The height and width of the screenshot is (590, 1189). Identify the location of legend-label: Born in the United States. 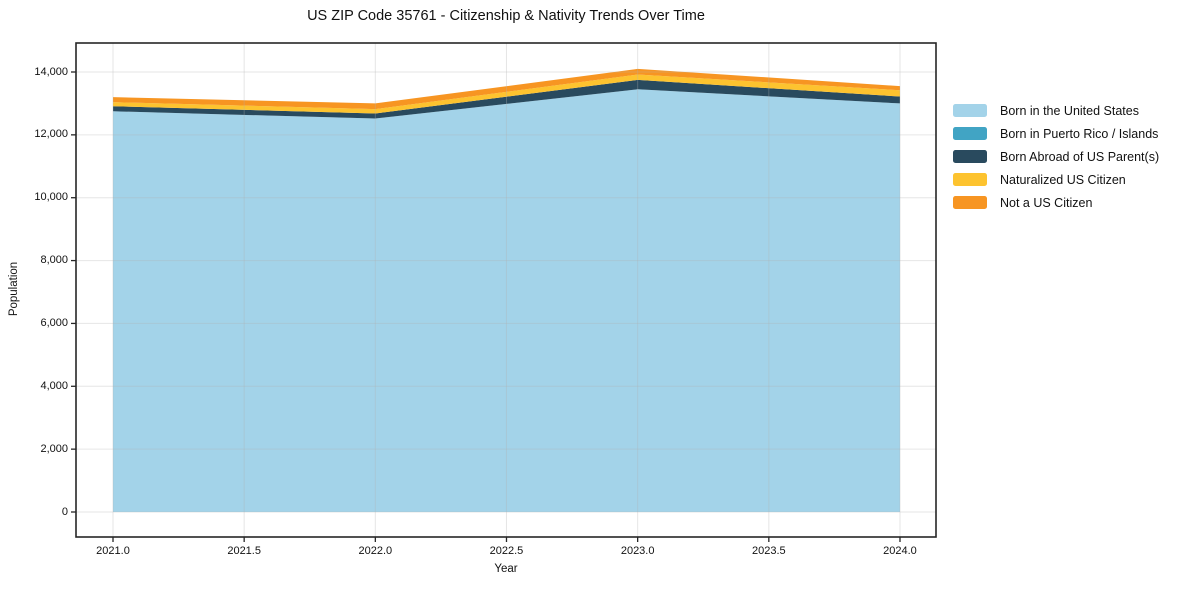
(1069, 110).